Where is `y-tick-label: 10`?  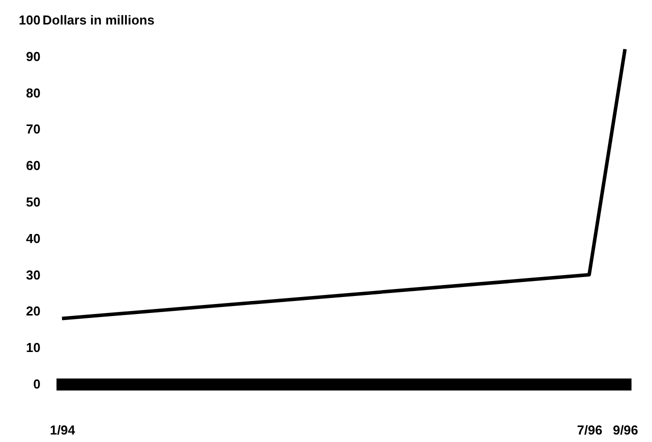 y-tick-label: 10 is located at coordinates (33, 348).